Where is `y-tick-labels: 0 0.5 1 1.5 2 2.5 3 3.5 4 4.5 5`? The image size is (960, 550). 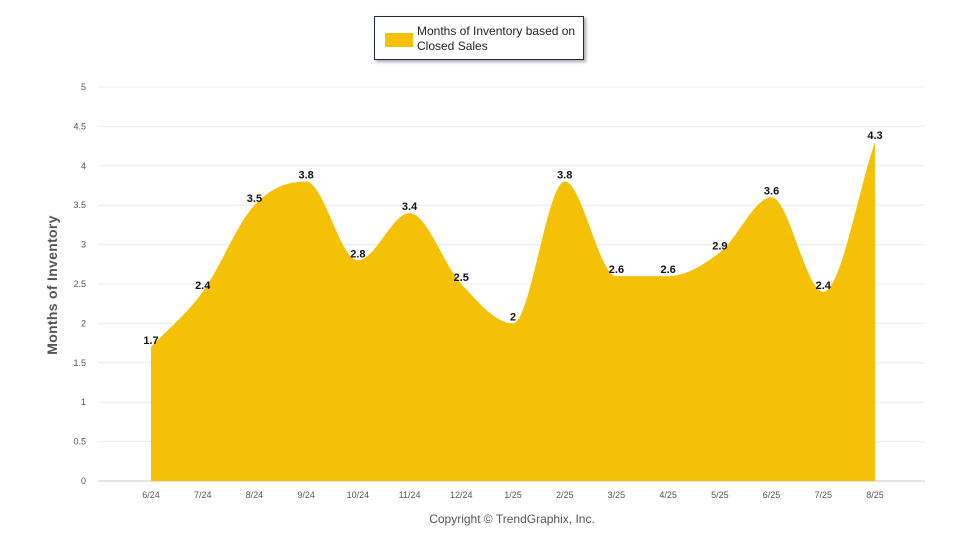 y-tick-labels: 0 0.5 1 1.5 2 2.5 3 3.5 4 4.5 5 is located at coordinates (79, 284).